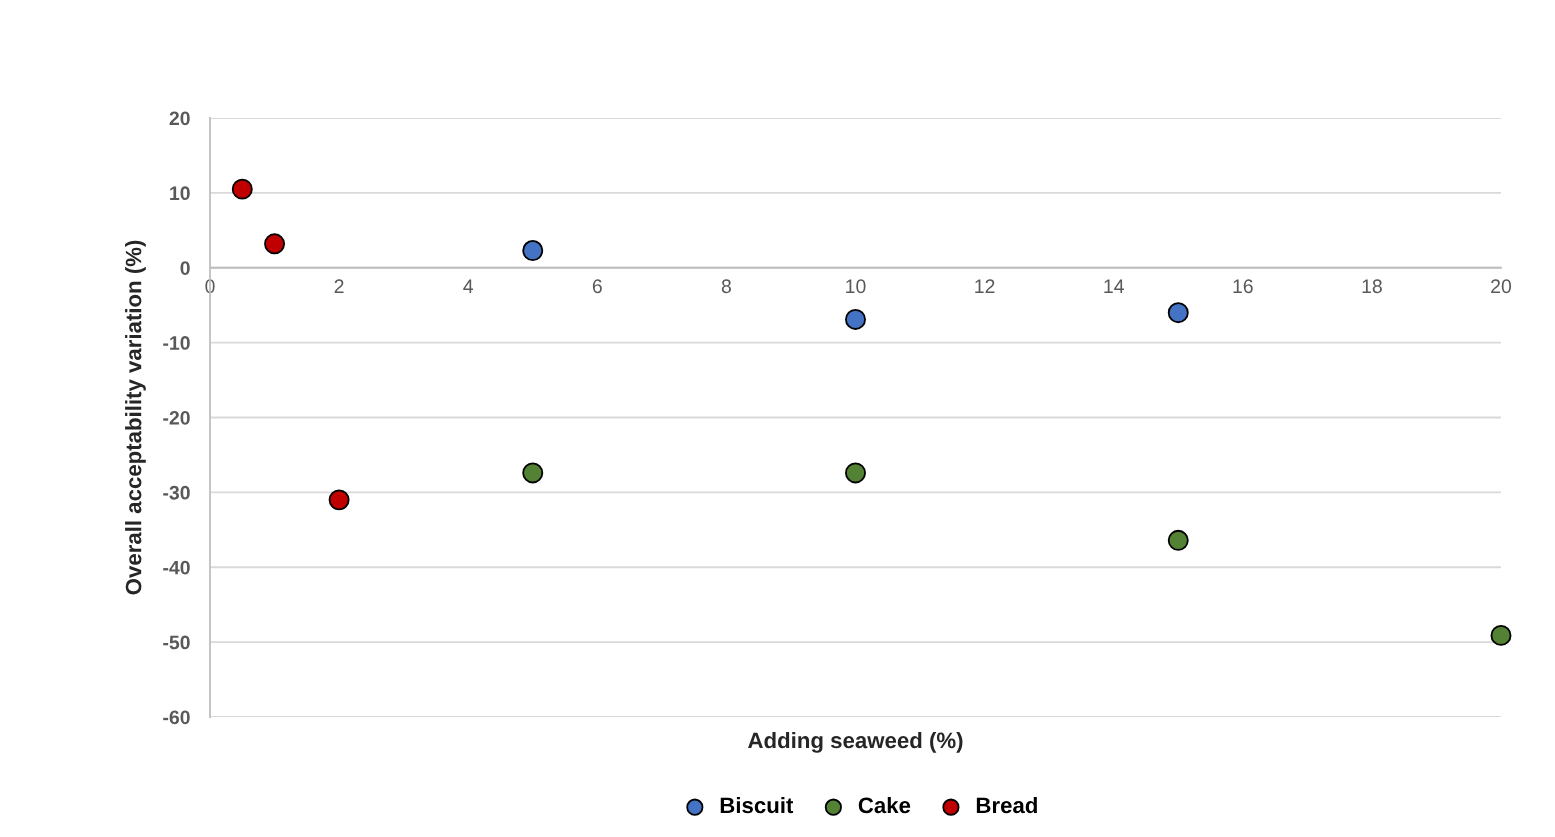  I want to click on x-tick-label: 20, so click(1501, 286).